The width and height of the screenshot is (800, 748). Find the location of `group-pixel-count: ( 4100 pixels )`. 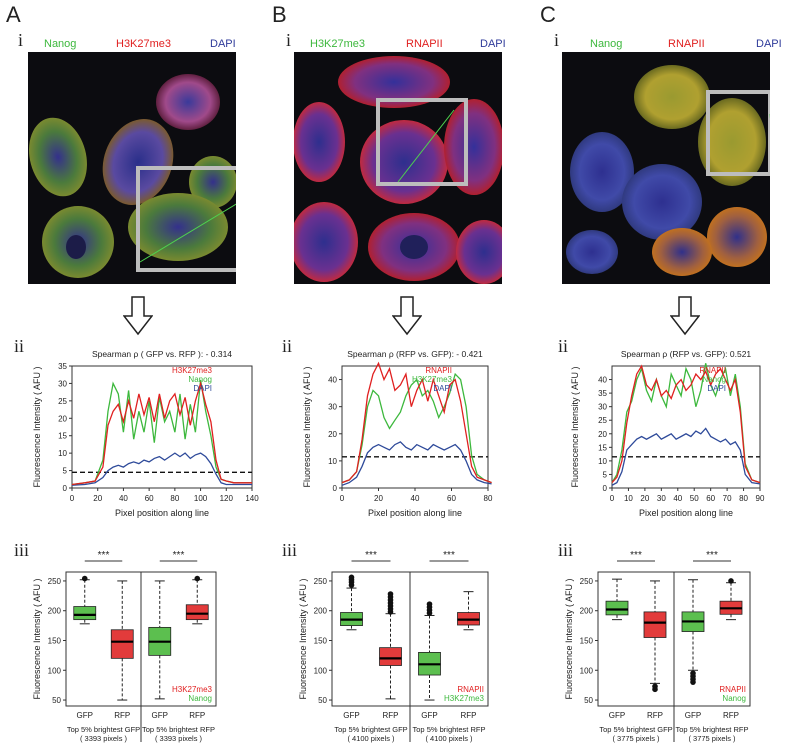

group-pixel-count: ( 4100 pixels ) is located at coordinates (449, 738).